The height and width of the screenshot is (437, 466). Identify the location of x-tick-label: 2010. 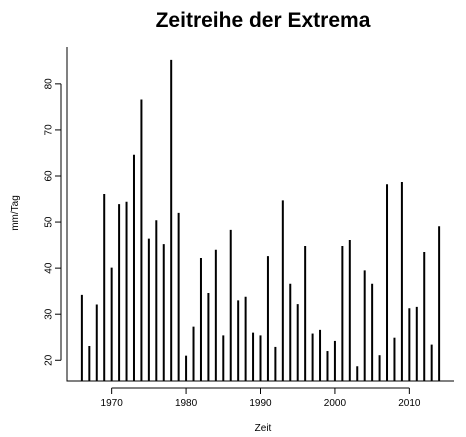
(409, 403).